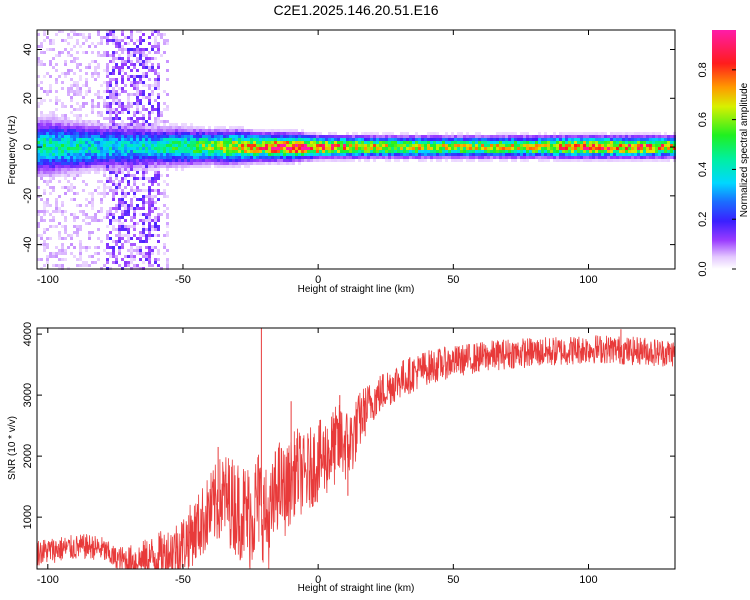 The image size is (750, 600). I want to click on spectrogram-y-label: Frequency (Hz), so click(12, 150).